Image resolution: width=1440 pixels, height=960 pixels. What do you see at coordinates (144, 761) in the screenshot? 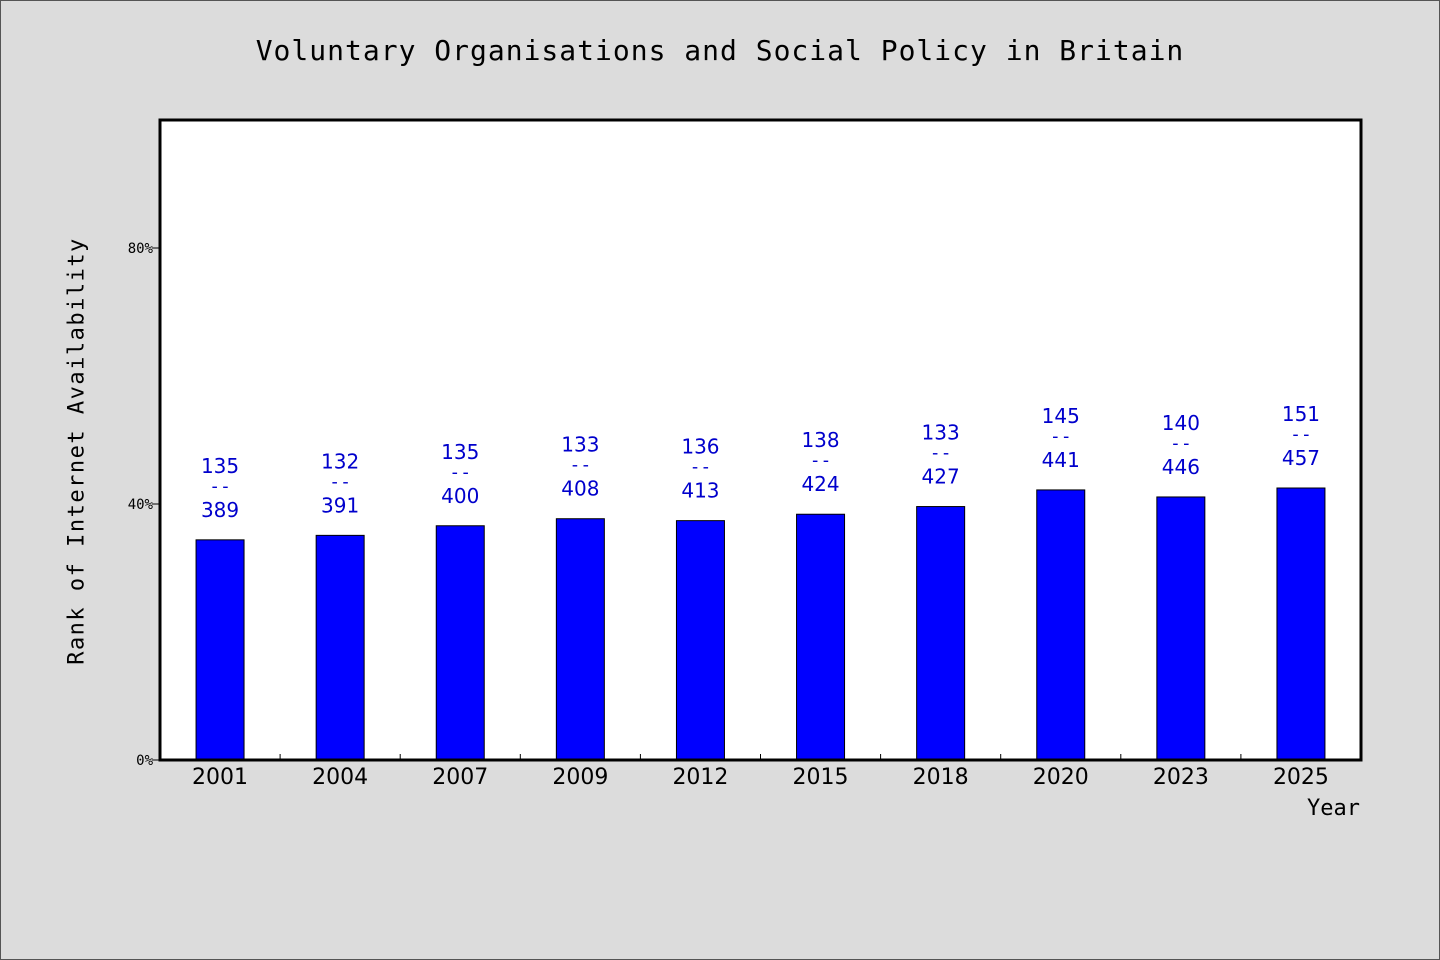
I see `y-tick-label: 0%` at bounding box center [144, 761].